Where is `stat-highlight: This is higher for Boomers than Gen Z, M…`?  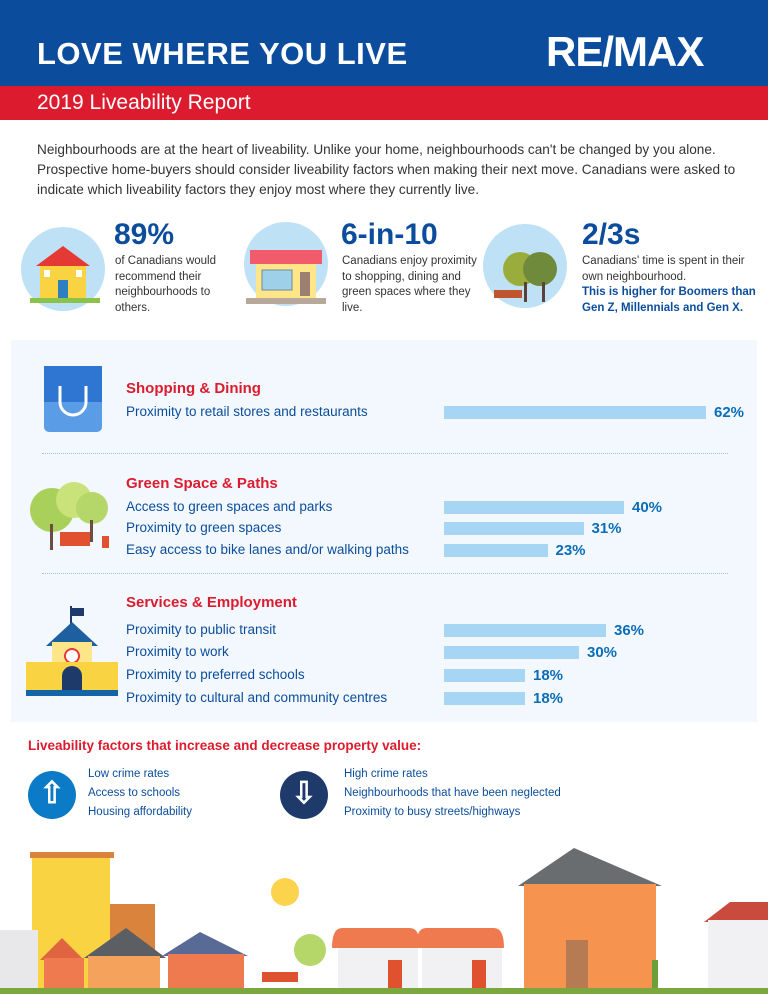 stat-highlight: This is higher for Boomers than Gen Z, M… is located at coordinates (669, 300).